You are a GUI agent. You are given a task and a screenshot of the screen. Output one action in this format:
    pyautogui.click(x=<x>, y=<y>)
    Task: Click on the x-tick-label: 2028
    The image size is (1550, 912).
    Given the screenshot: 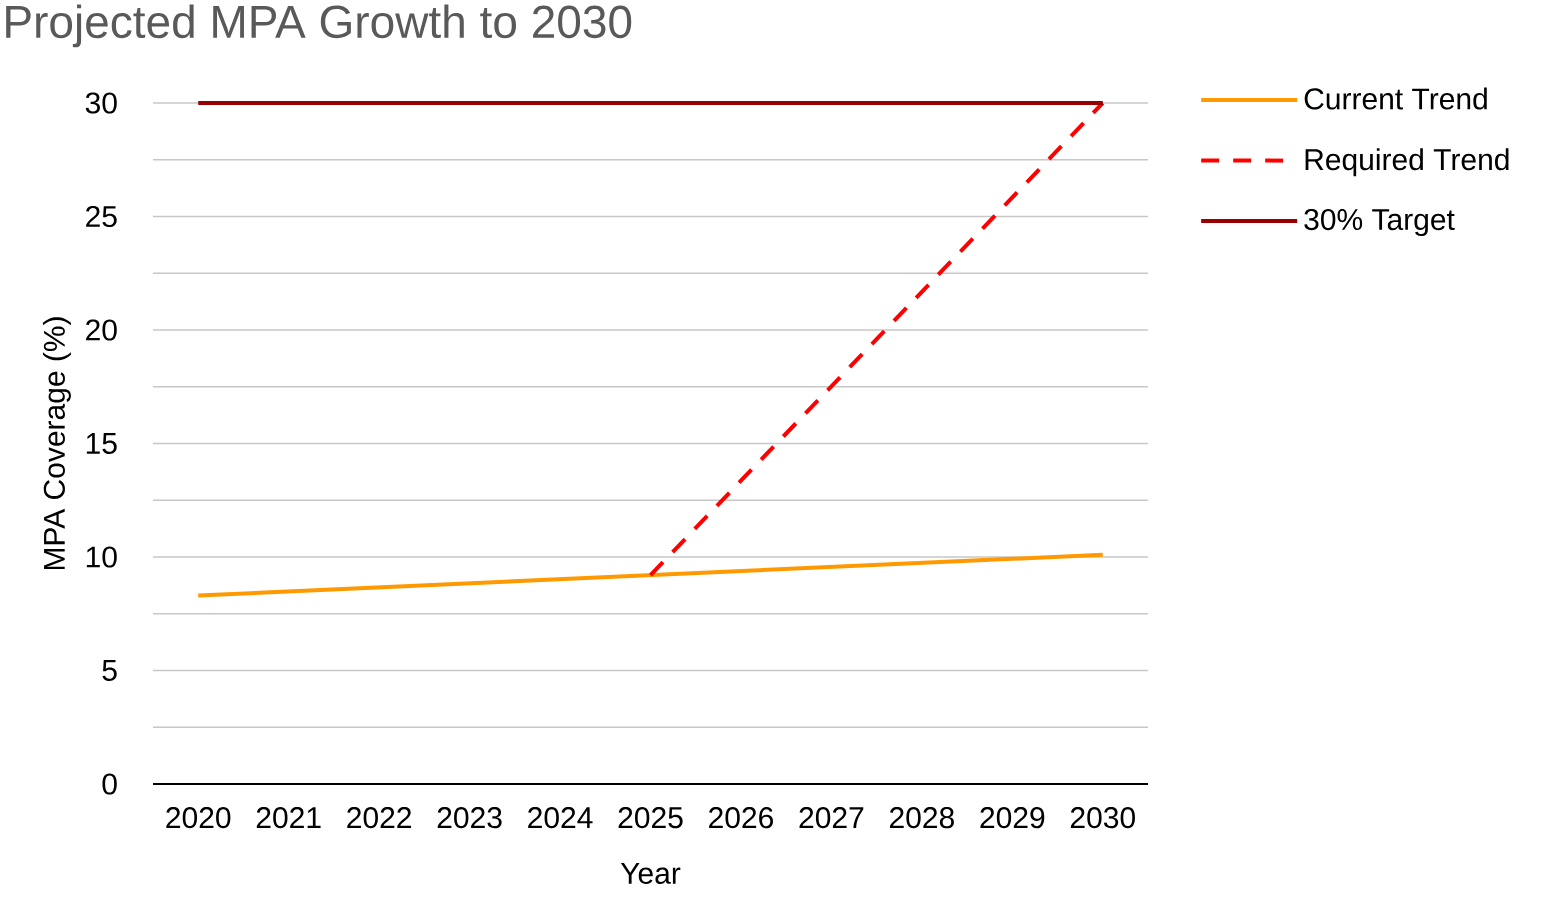 What is the action you would take?
    pyautogui.click(x=922, y=818)
    